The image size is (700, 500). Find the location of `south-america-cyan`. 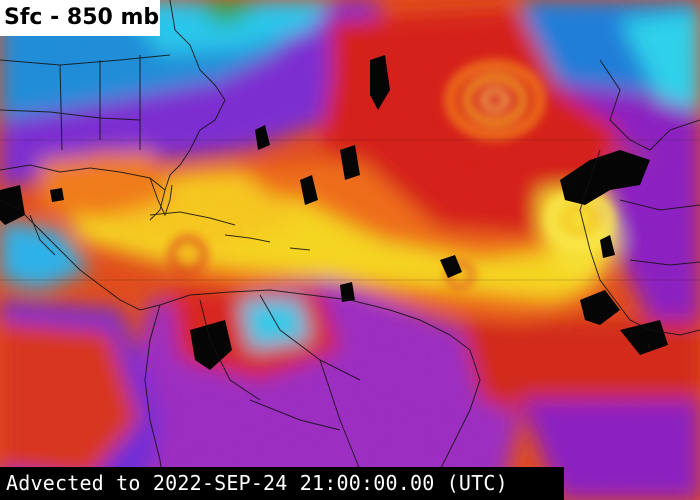

south-america-cyan is located at coordinates (275, 325).